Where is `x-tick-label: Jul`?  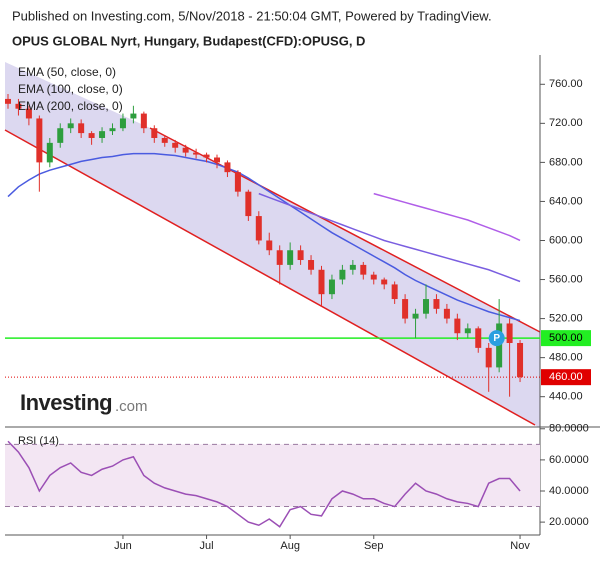 x-tick-label: Jul is located at coordinates (207, 546).